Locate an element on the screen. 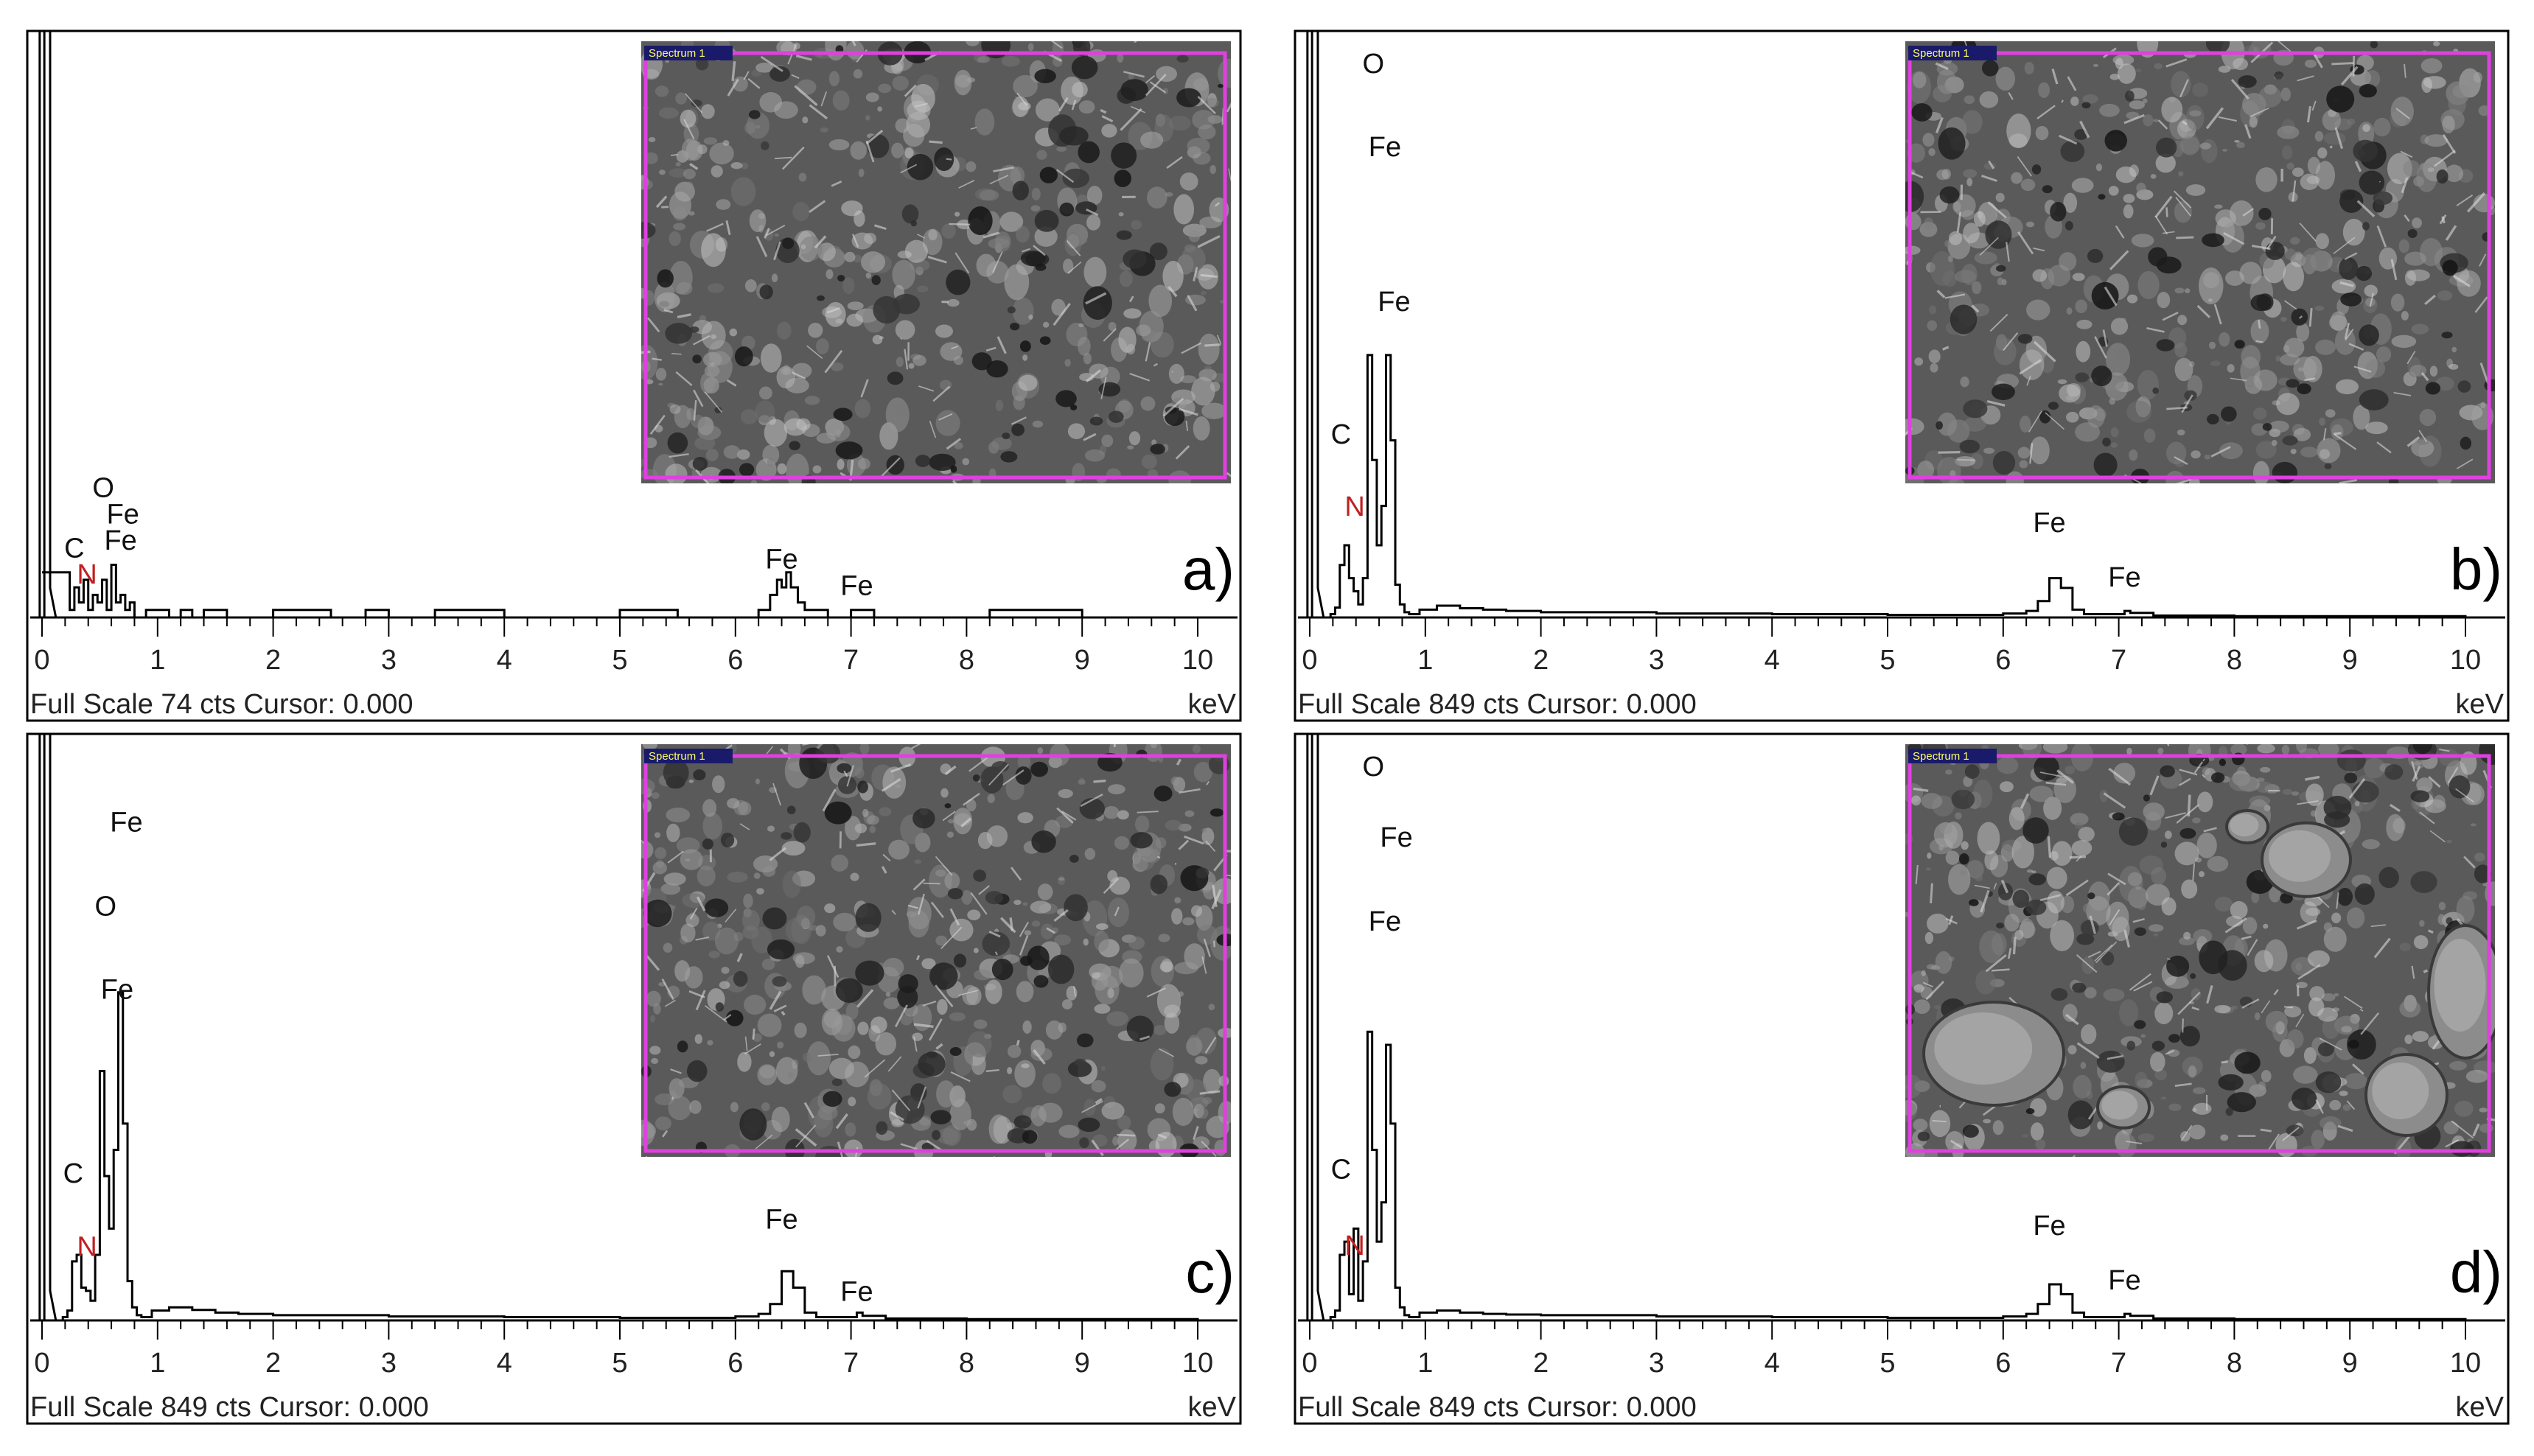 This screenshot has height=1456, width=2534. spectrum-footer: Full Scale 74 cts Cursor: 0.000 is located at coordinates (221, 704).